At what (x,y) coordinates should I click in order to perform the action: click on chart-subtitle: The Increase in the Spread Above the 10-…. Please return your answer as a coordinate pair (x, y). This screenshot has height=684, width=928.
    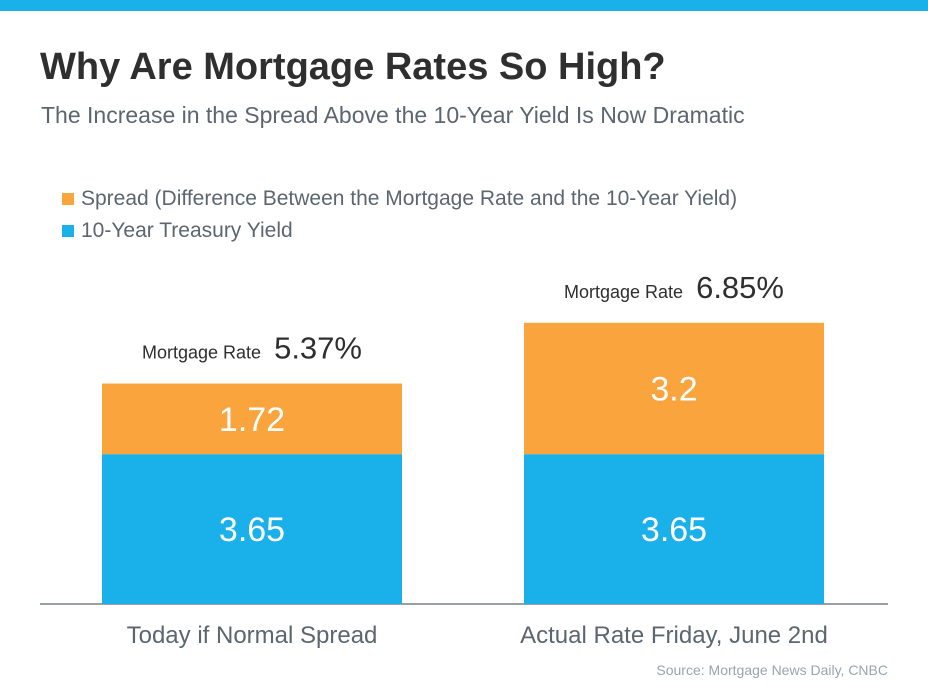
    Looking at the image, I should click on (393, 115).